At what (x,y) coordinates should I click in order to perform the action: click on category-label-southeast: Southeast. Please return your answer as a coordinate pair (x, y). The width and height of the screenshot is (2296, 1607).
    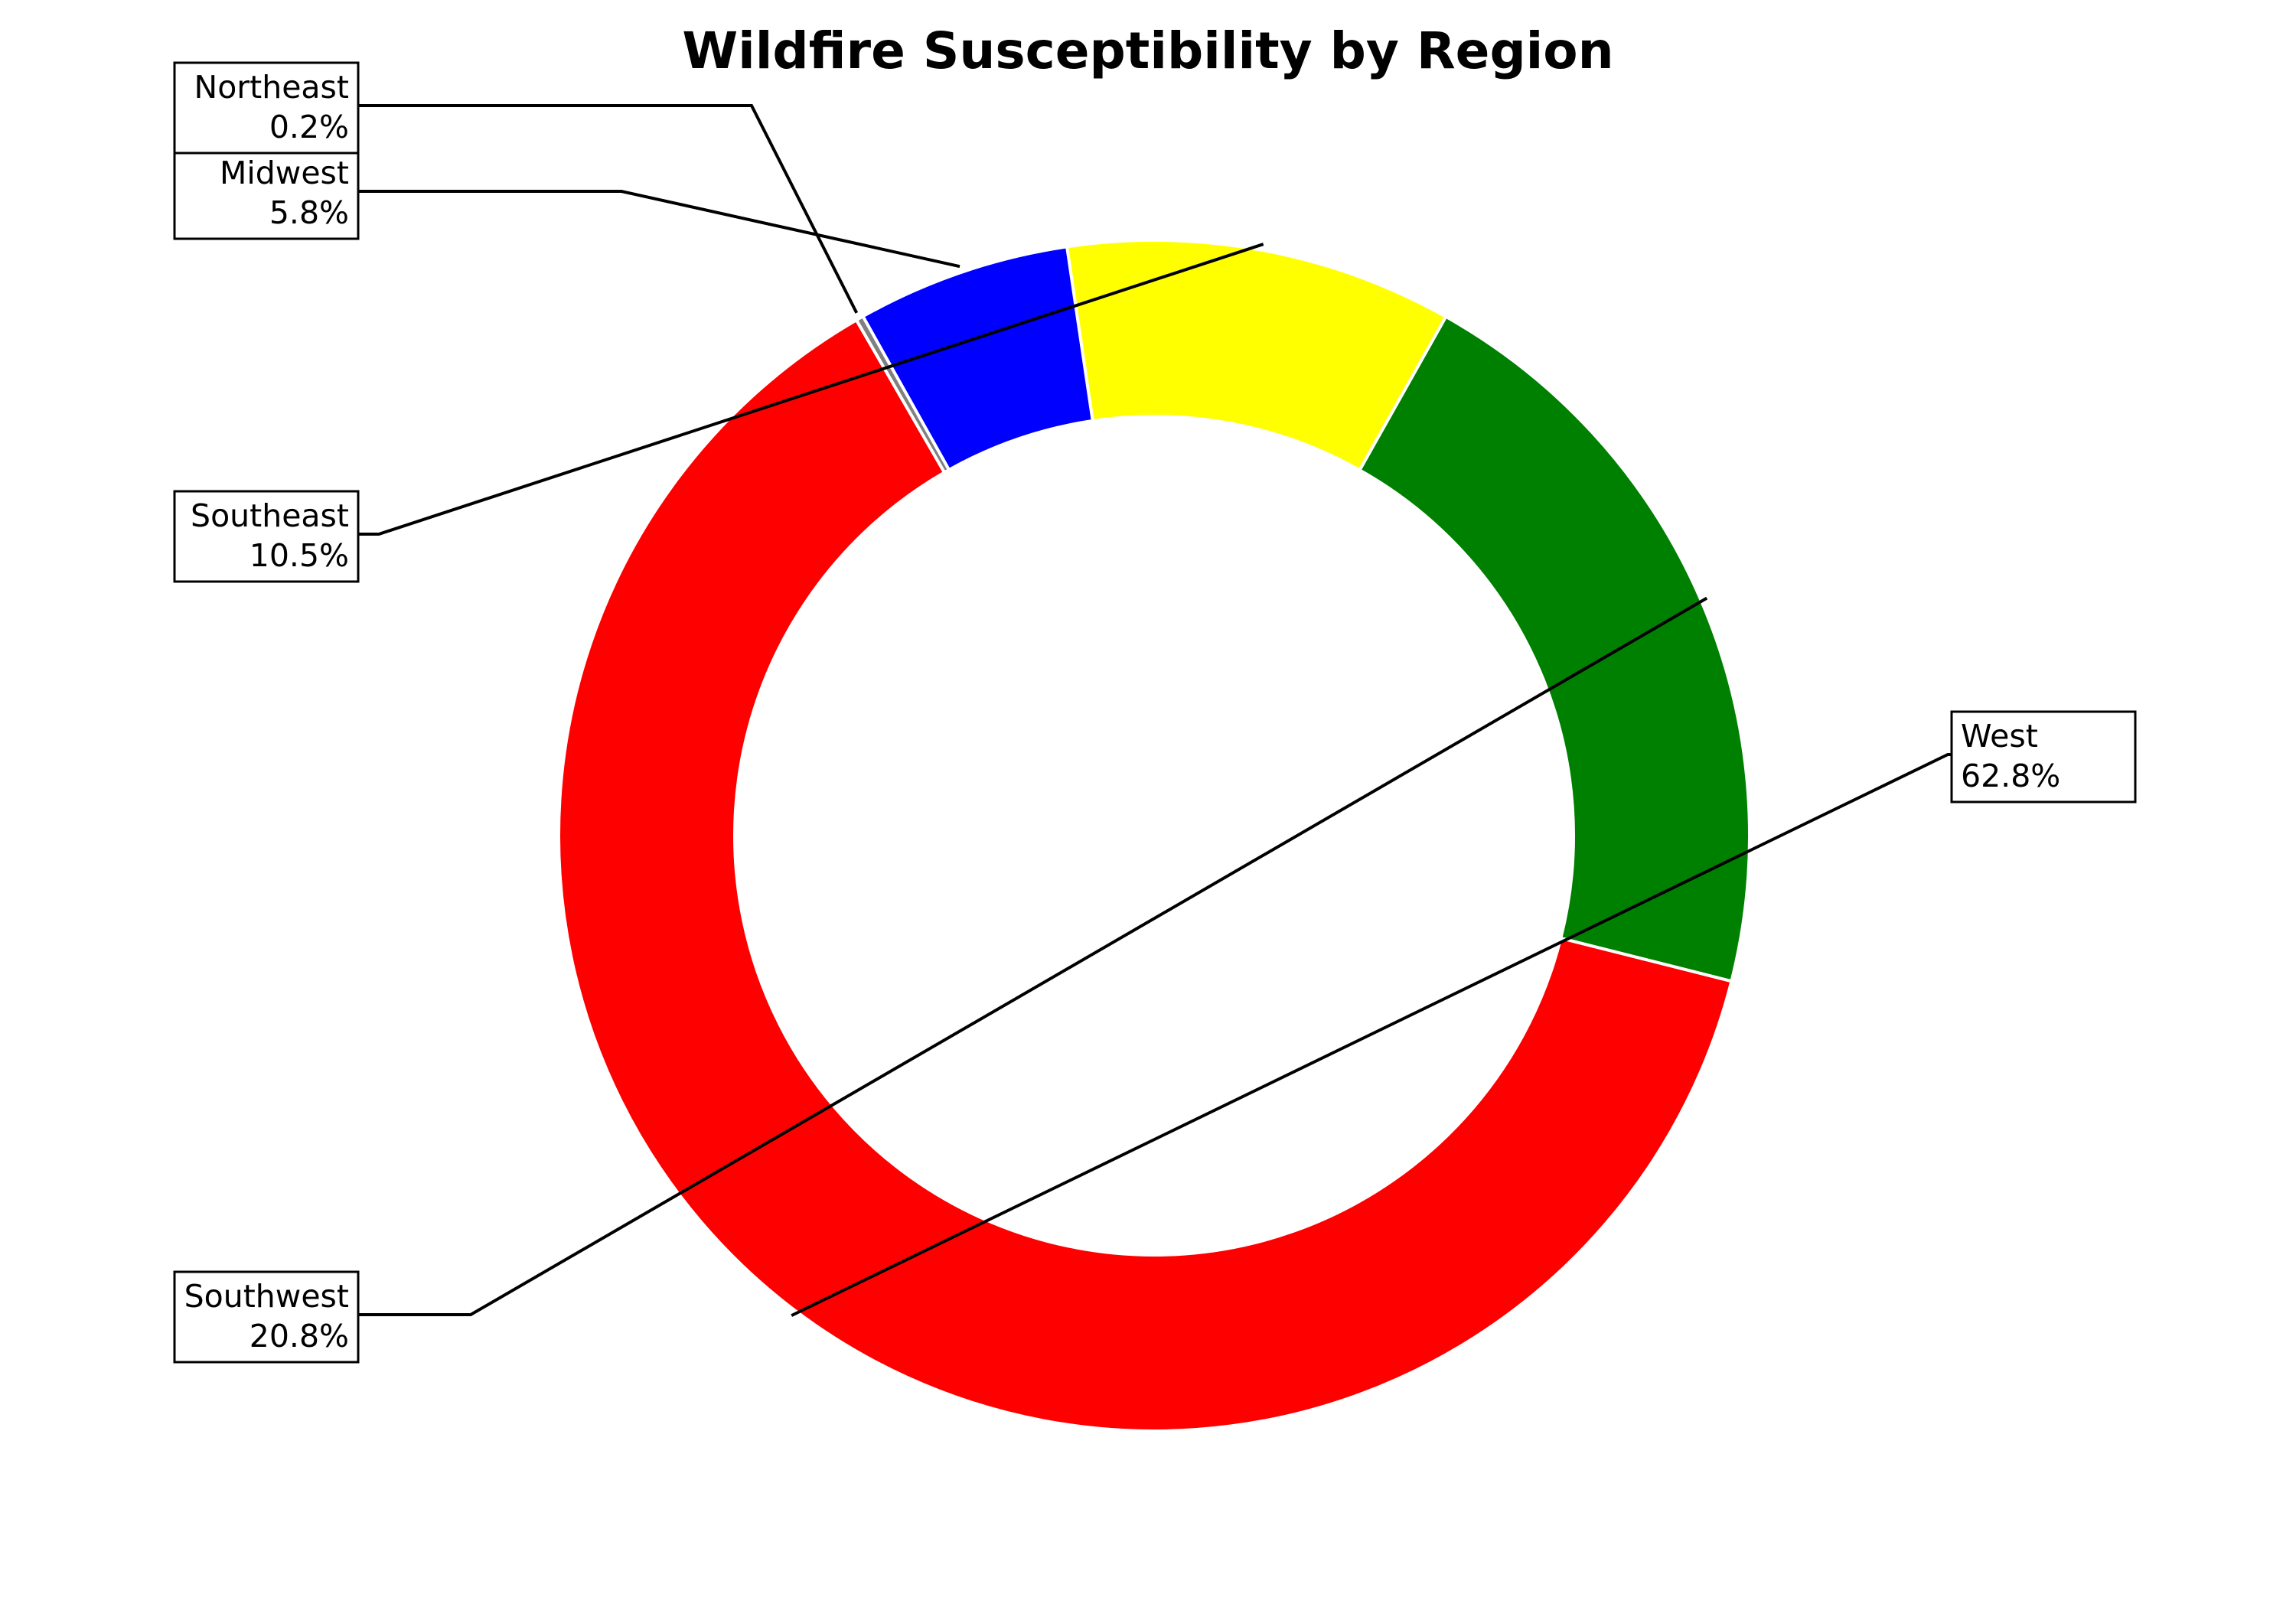
    Looking at the image, I should click on (270, 515).